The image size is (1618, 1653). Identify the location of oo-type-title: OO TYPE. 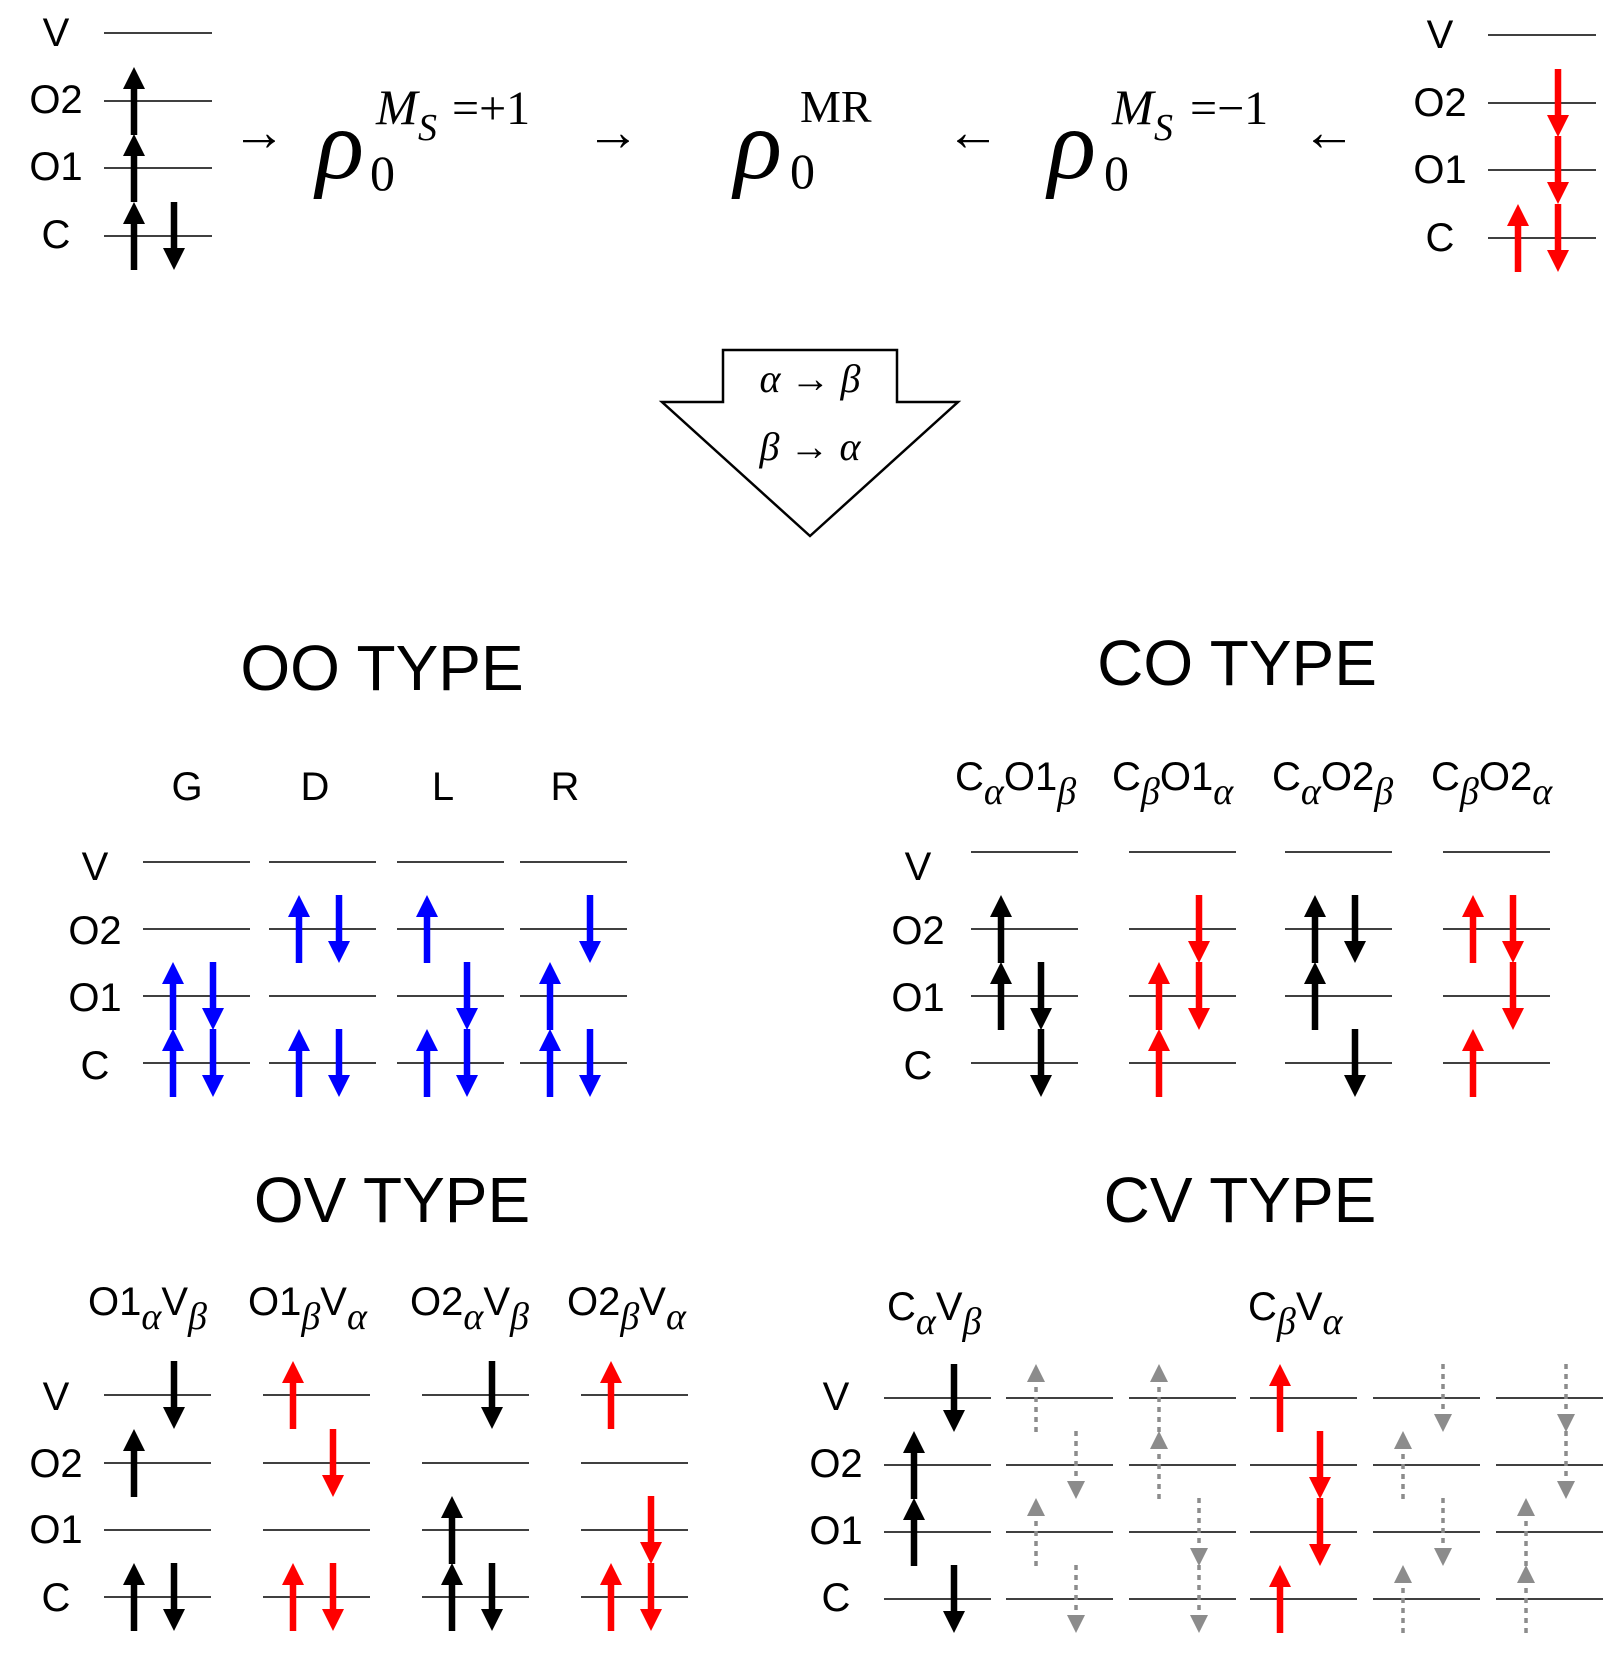
(381, 668).